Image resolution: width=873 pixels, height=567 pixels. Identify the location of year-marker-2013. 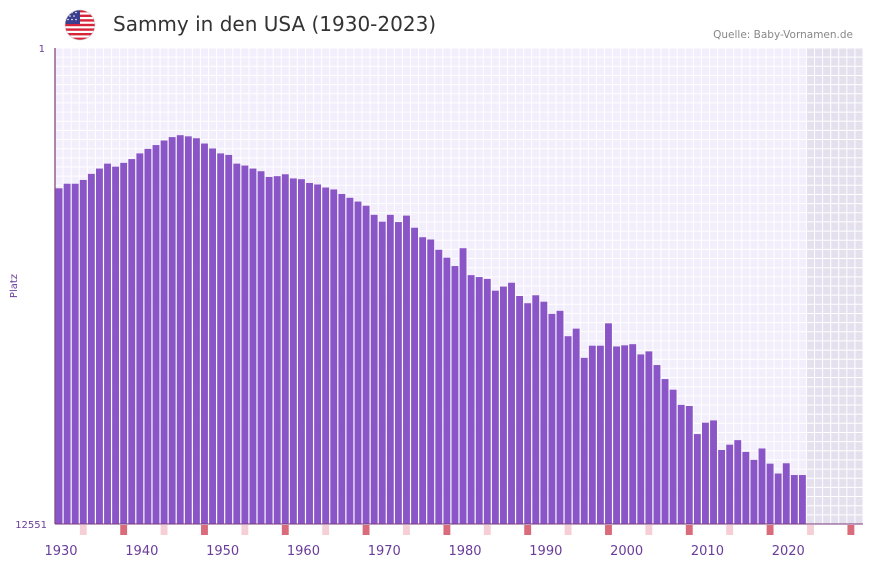
(730, 530).